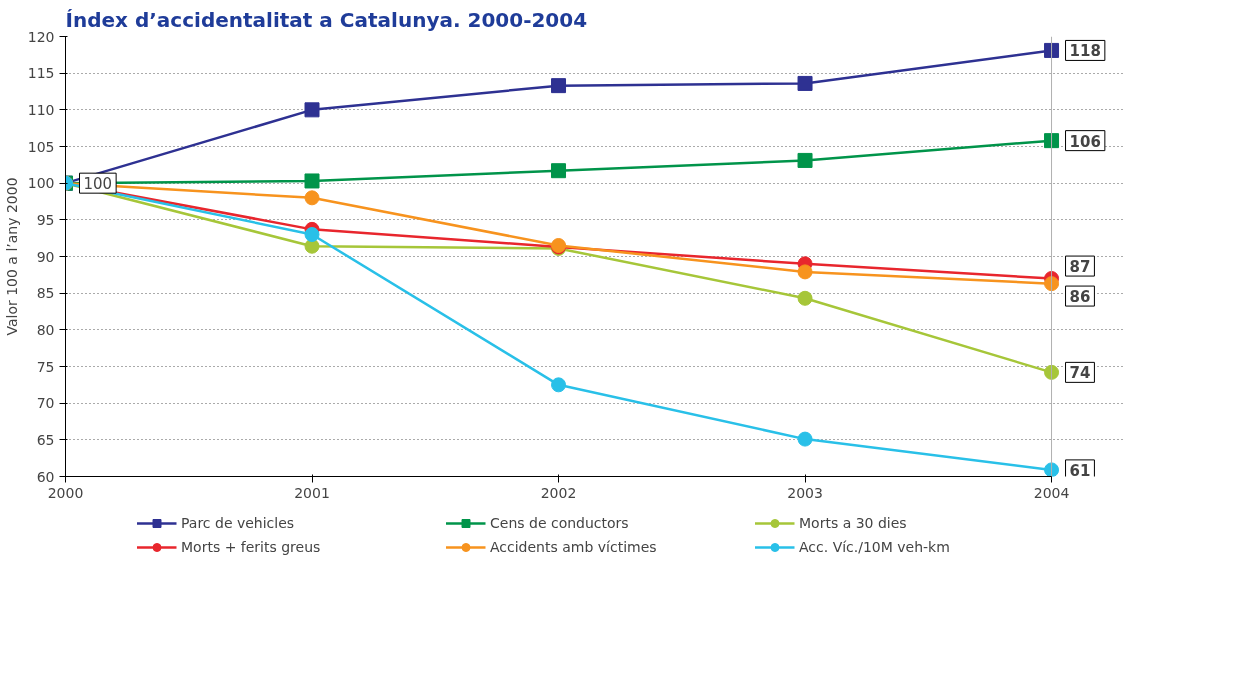 The height and width of the screenshot is (682, 1253). Describe the element at coordinates (41, 146) in the screenshot. I see `y-tick-label: 105` at that location.